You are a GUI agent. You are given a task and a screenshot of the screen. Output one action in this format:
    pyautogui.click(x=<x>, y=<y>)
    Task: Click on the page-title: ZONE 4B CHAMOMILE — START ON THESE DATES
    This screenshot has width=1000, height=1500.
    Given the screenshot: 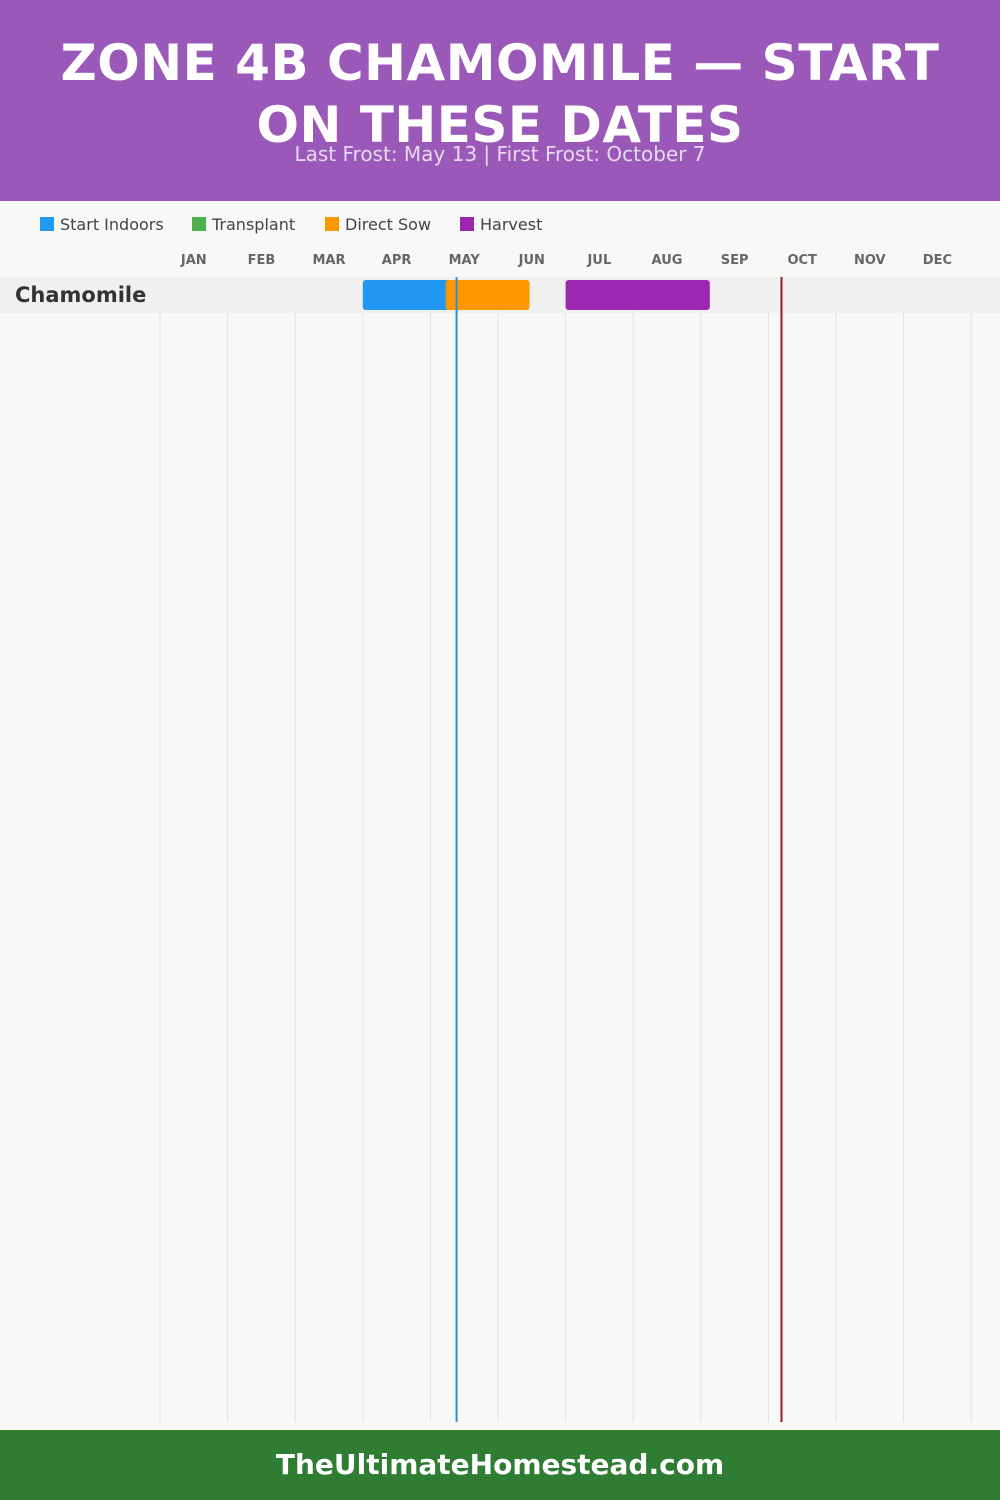 What is the action you would take?
    pyautogui.click(x=500, y=94)
    